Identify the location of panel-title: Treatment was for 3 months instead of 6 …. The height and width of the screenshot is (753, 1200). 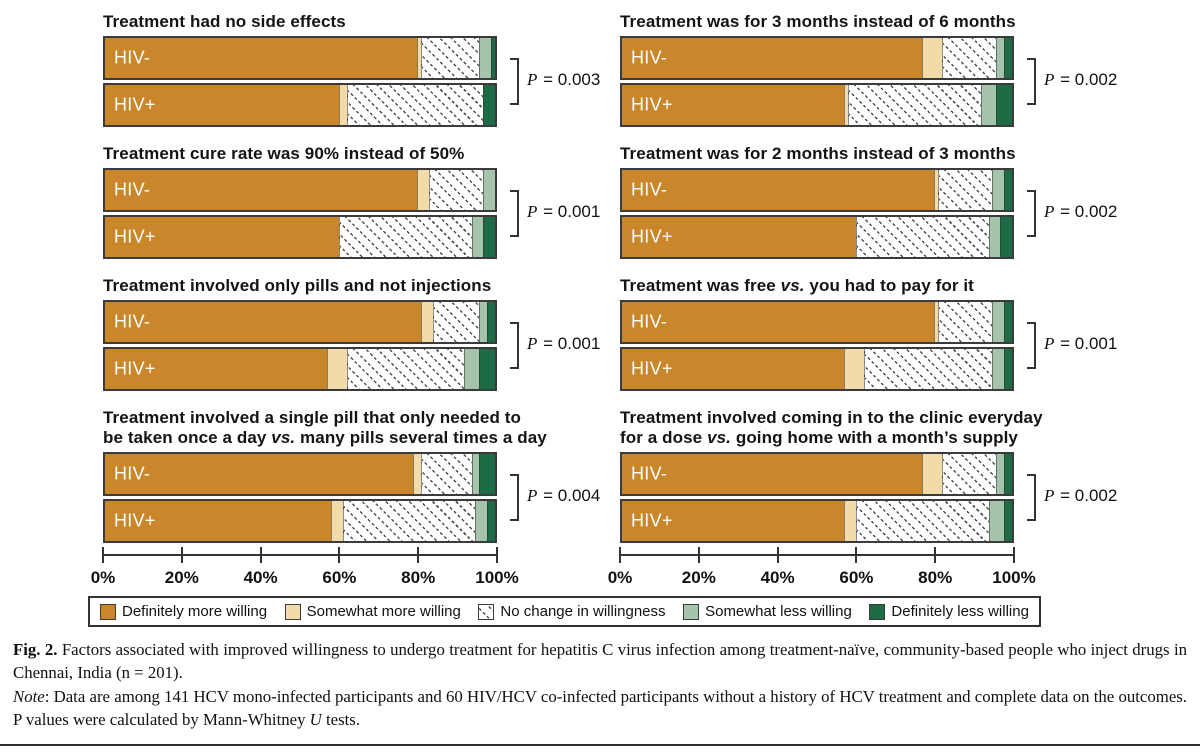
(818, 22).